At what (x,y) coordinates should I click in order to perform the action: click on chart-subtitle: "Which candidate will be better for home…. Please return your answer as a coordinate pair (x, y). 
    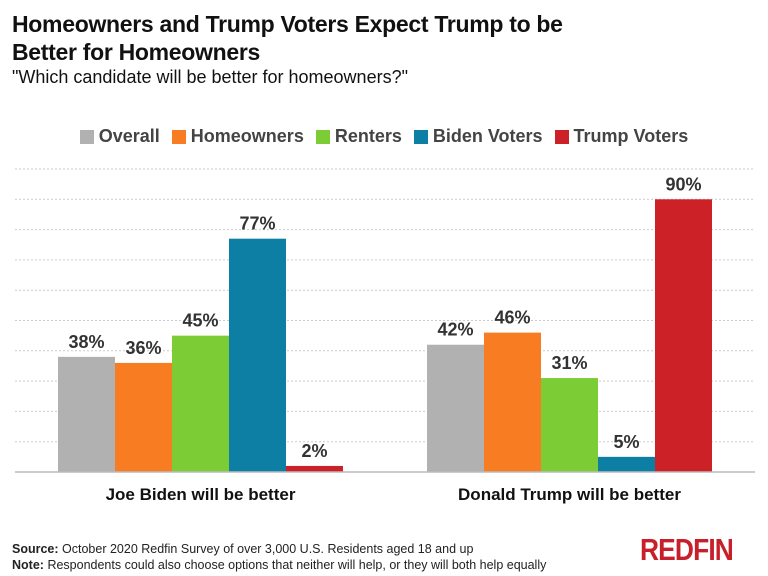
    Looking at the image, I should click on (210, 77).